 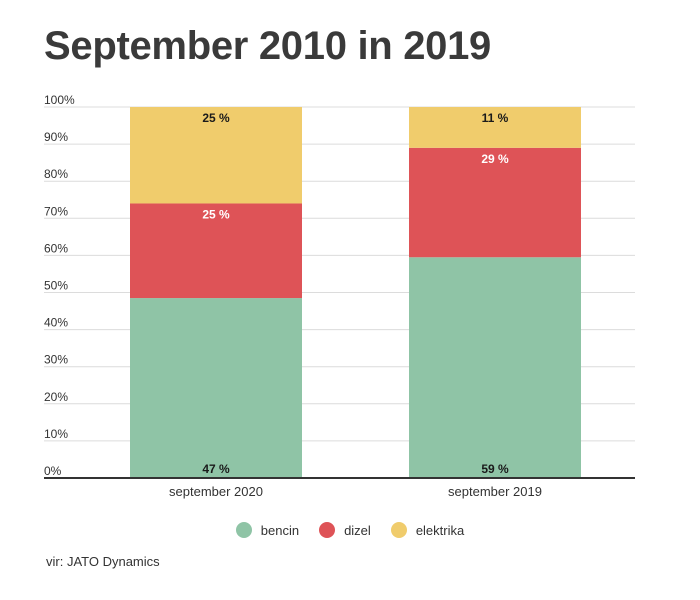 What do you see at coordinates (53, 471) in the screenshot?
I see `y-tick-label: 0%` at bounding box center [53, 471].